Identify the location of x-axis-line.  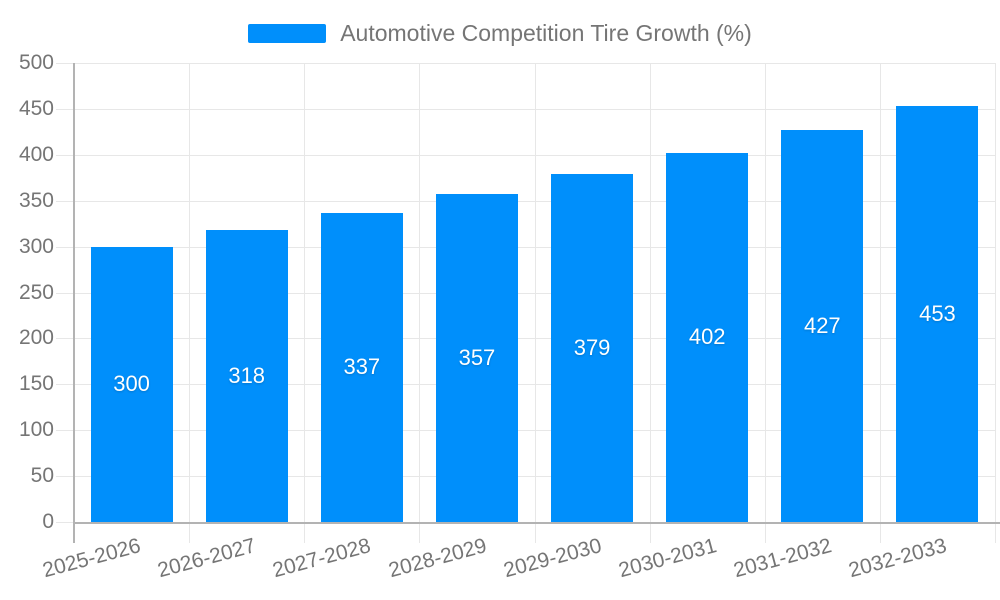
(536, 523).